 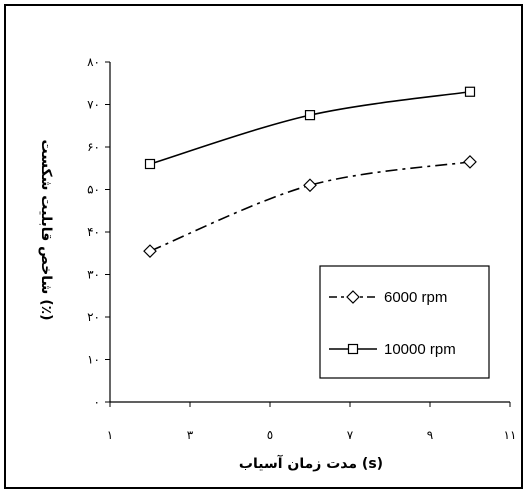 I want to click on legend-items: 6000 rpm 10000 rpm, so click(x=392, y=323).